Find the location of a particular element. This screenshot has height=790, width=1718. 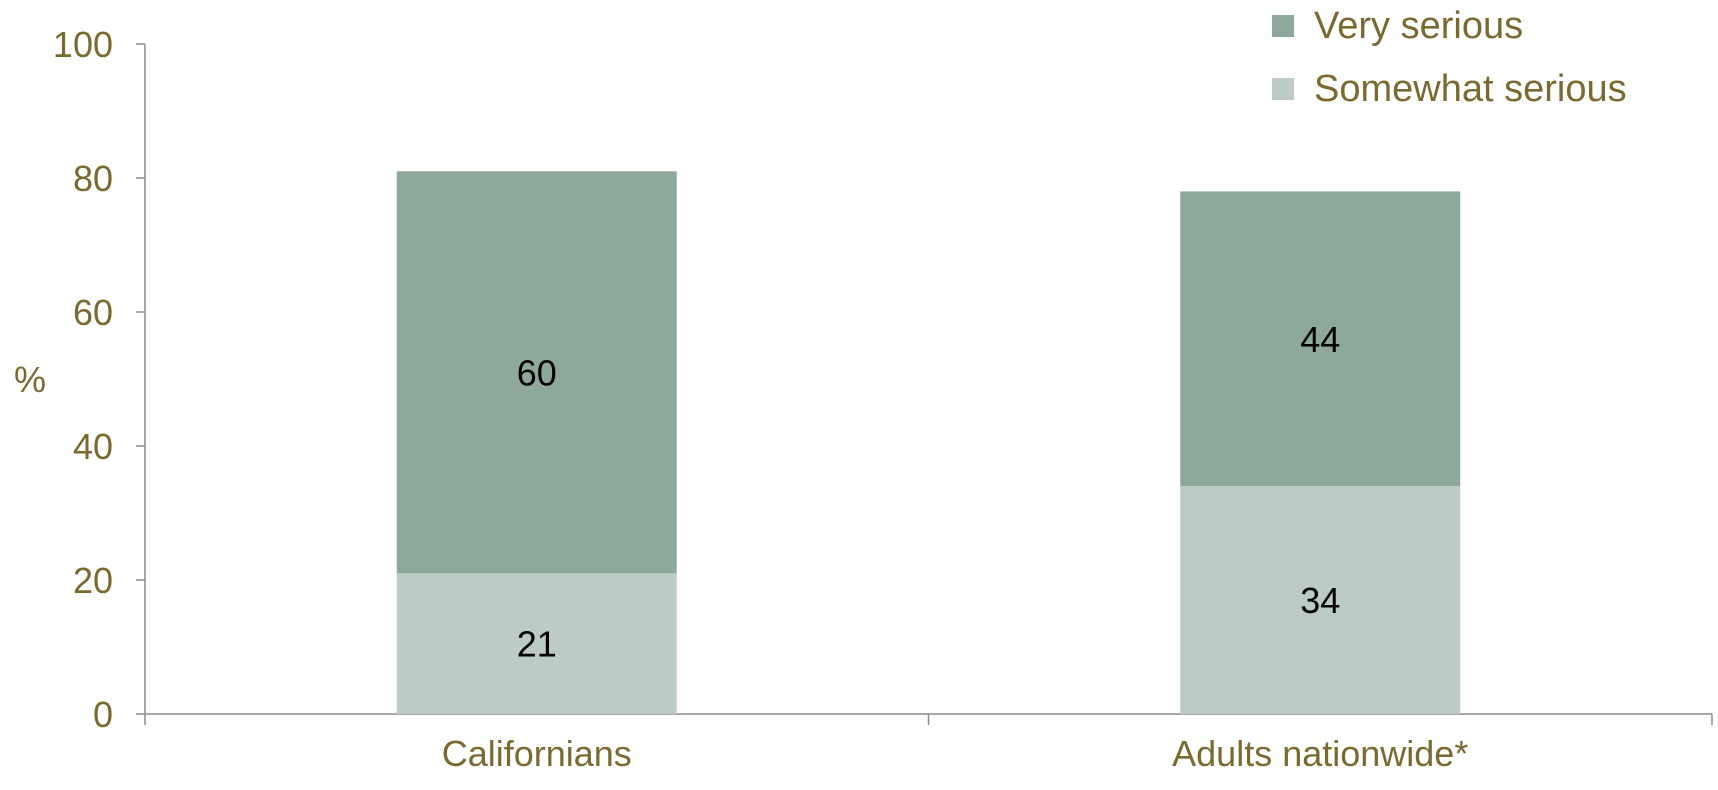

data-label: 60 is located at coordinates (537, 372).